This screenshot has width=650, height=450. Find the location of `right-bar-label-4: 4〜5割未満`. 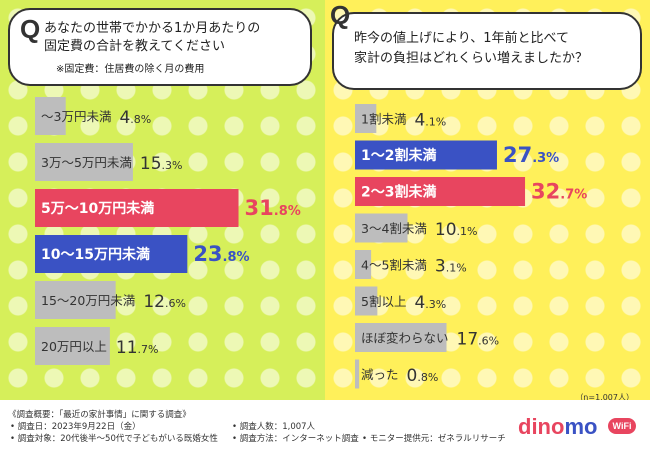

right-bar-label-4: 4〜5割未満 is located at coordinates (394, 265).